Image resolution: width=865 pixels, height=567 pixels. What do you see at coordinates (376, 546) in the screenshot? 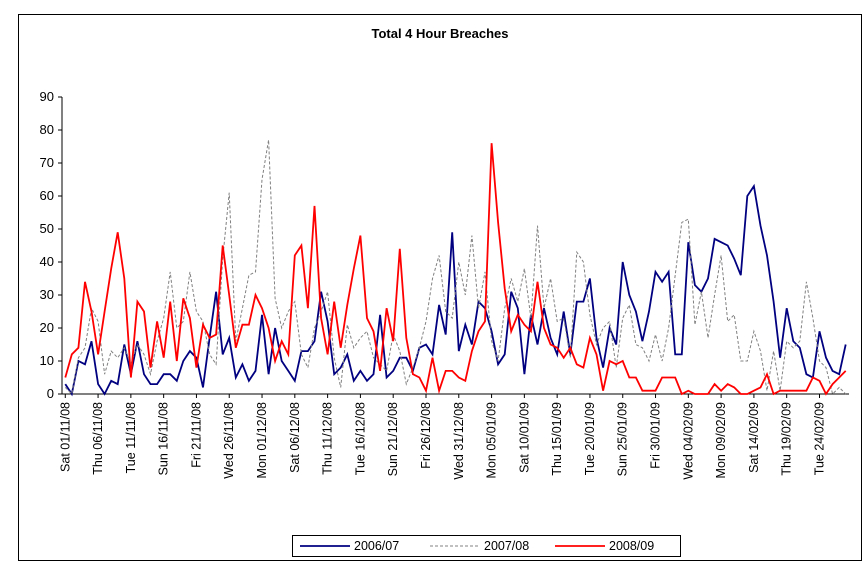
I see `legend-label: 2006/07` at bounding box center [376, 546].